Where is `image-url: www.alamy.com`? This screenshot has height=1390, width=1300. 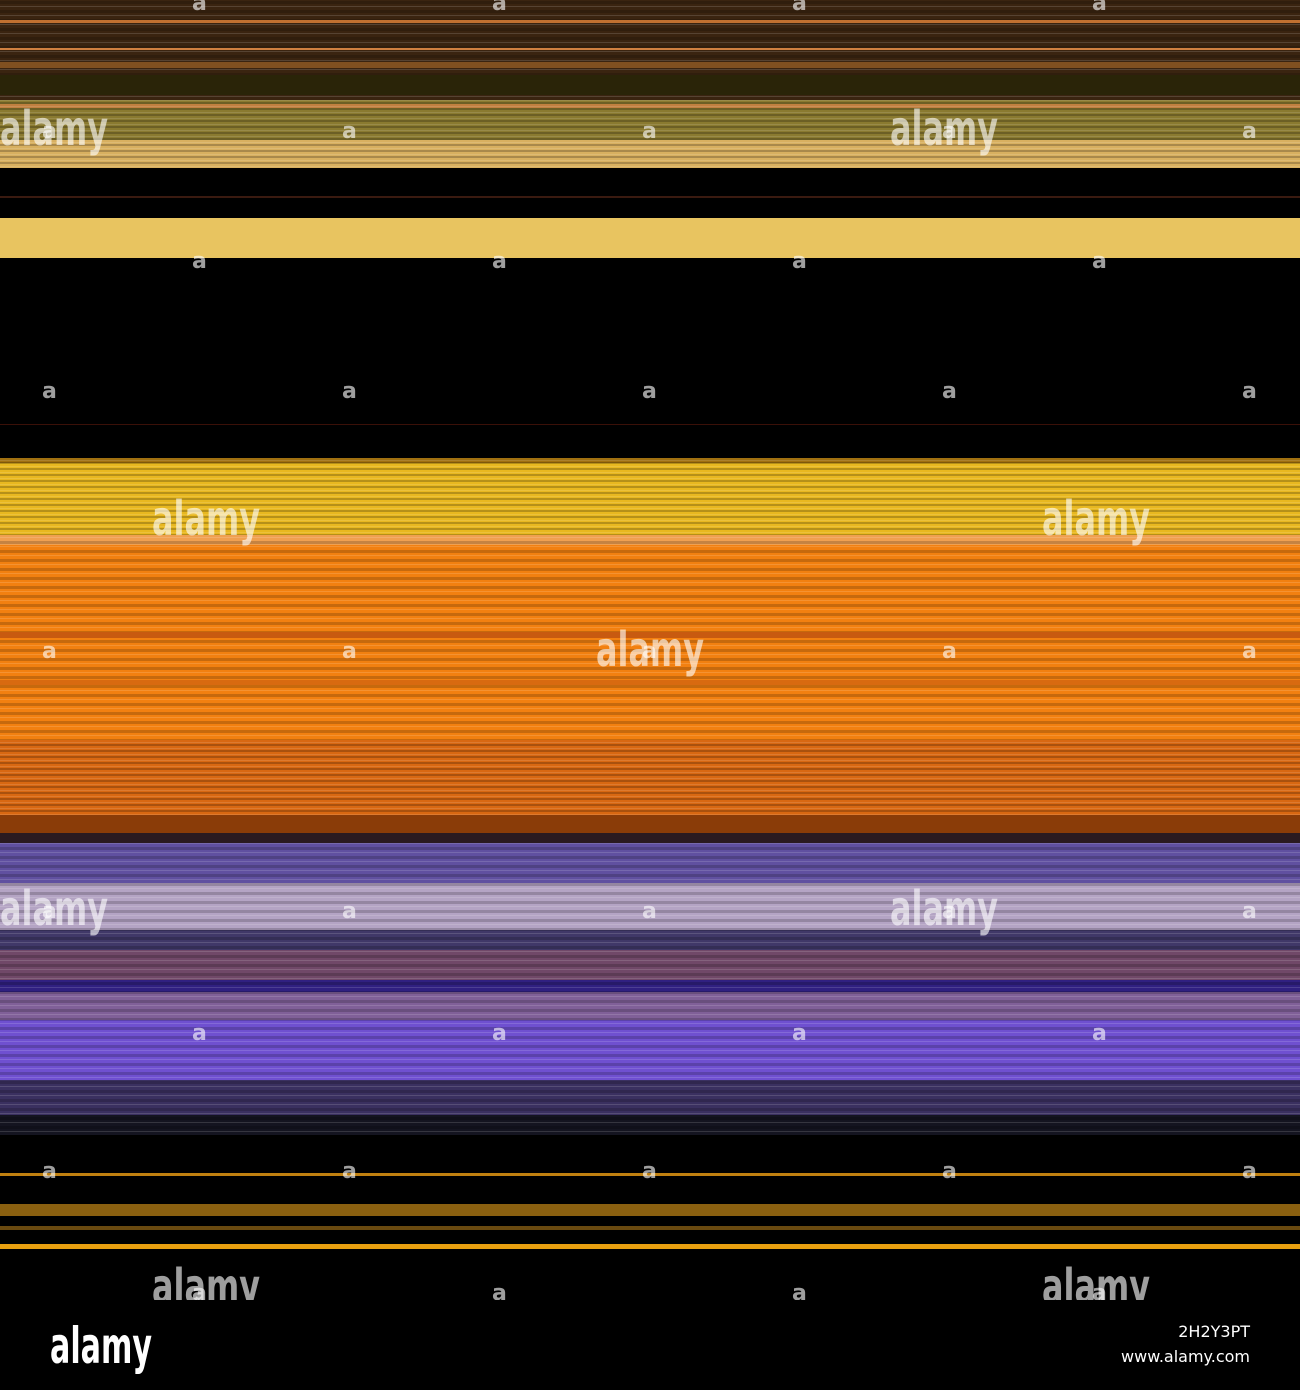 image-url: www.alamy.com is located at coordinates (1185, 1356).